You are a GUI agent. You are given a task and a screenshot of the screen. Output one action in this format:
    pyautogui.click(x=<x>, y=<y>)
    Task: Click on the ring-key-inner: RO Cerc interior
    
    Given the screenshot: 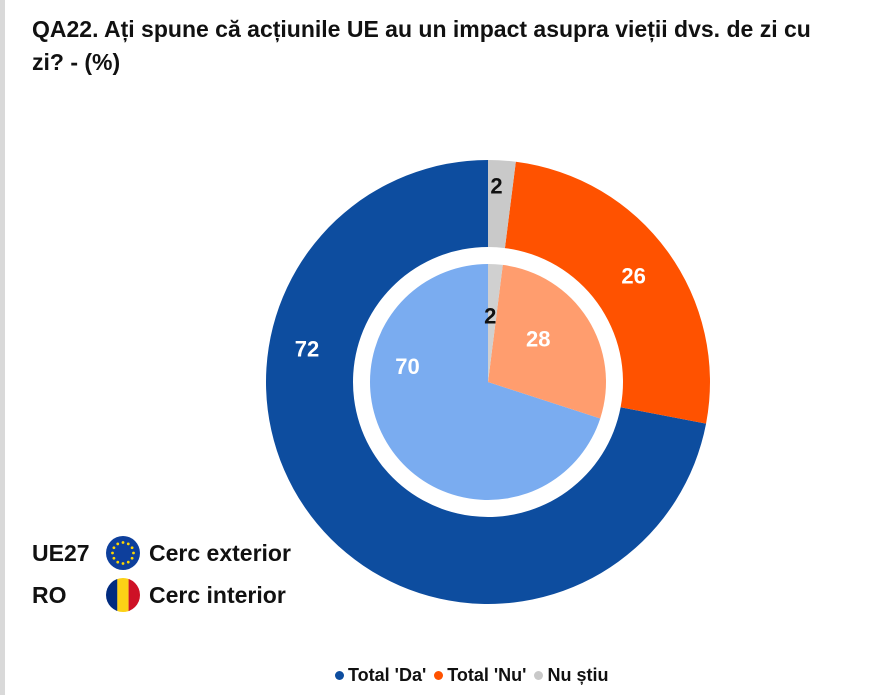 What is the action you would take?
    pyautogui.click(x=159, y=595)
    